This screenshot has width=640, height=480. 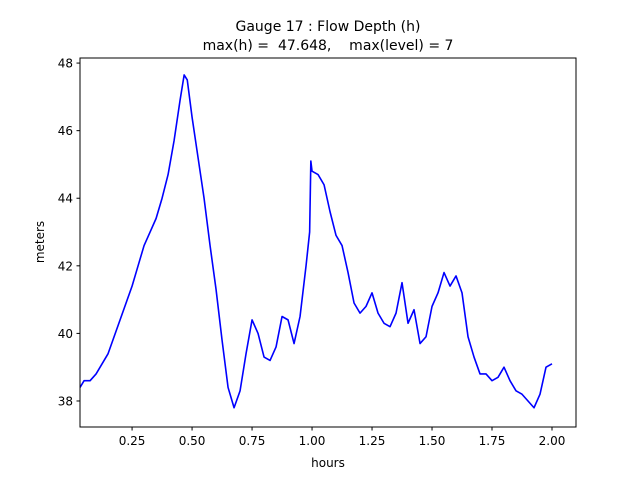 I want to click on chart-title: Gauge 17 : Flow Depth (h), so click(x=328, y=27).